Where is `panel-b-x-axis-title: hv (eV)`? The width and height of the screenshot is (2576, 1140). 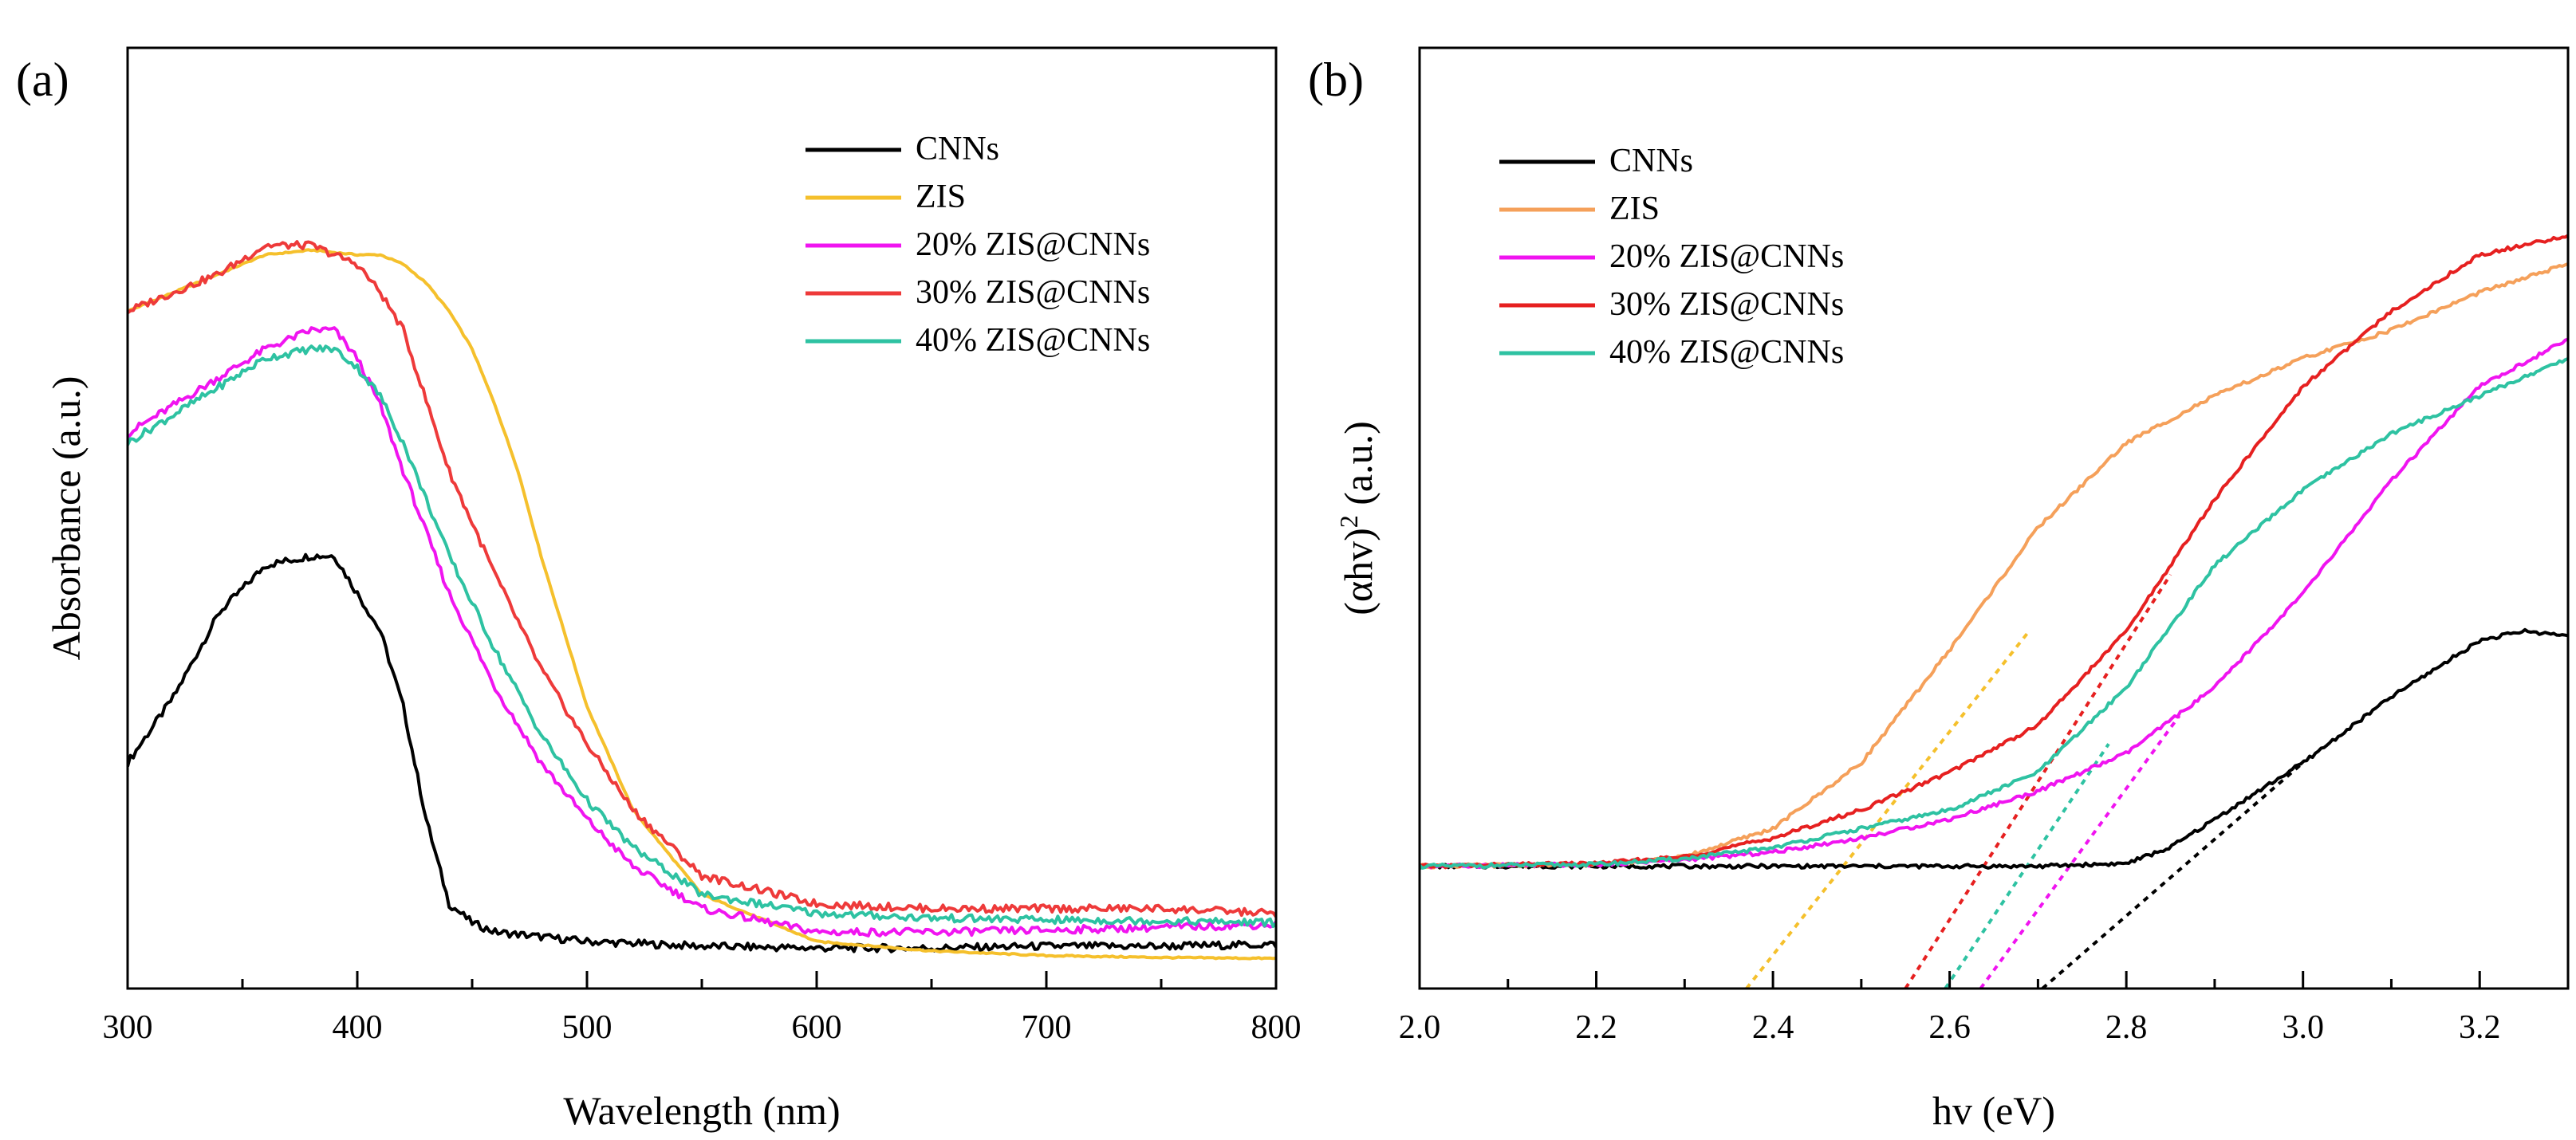 panel-b-x-axis-title: hv (eV) is located at coordinates (1993, 1110).